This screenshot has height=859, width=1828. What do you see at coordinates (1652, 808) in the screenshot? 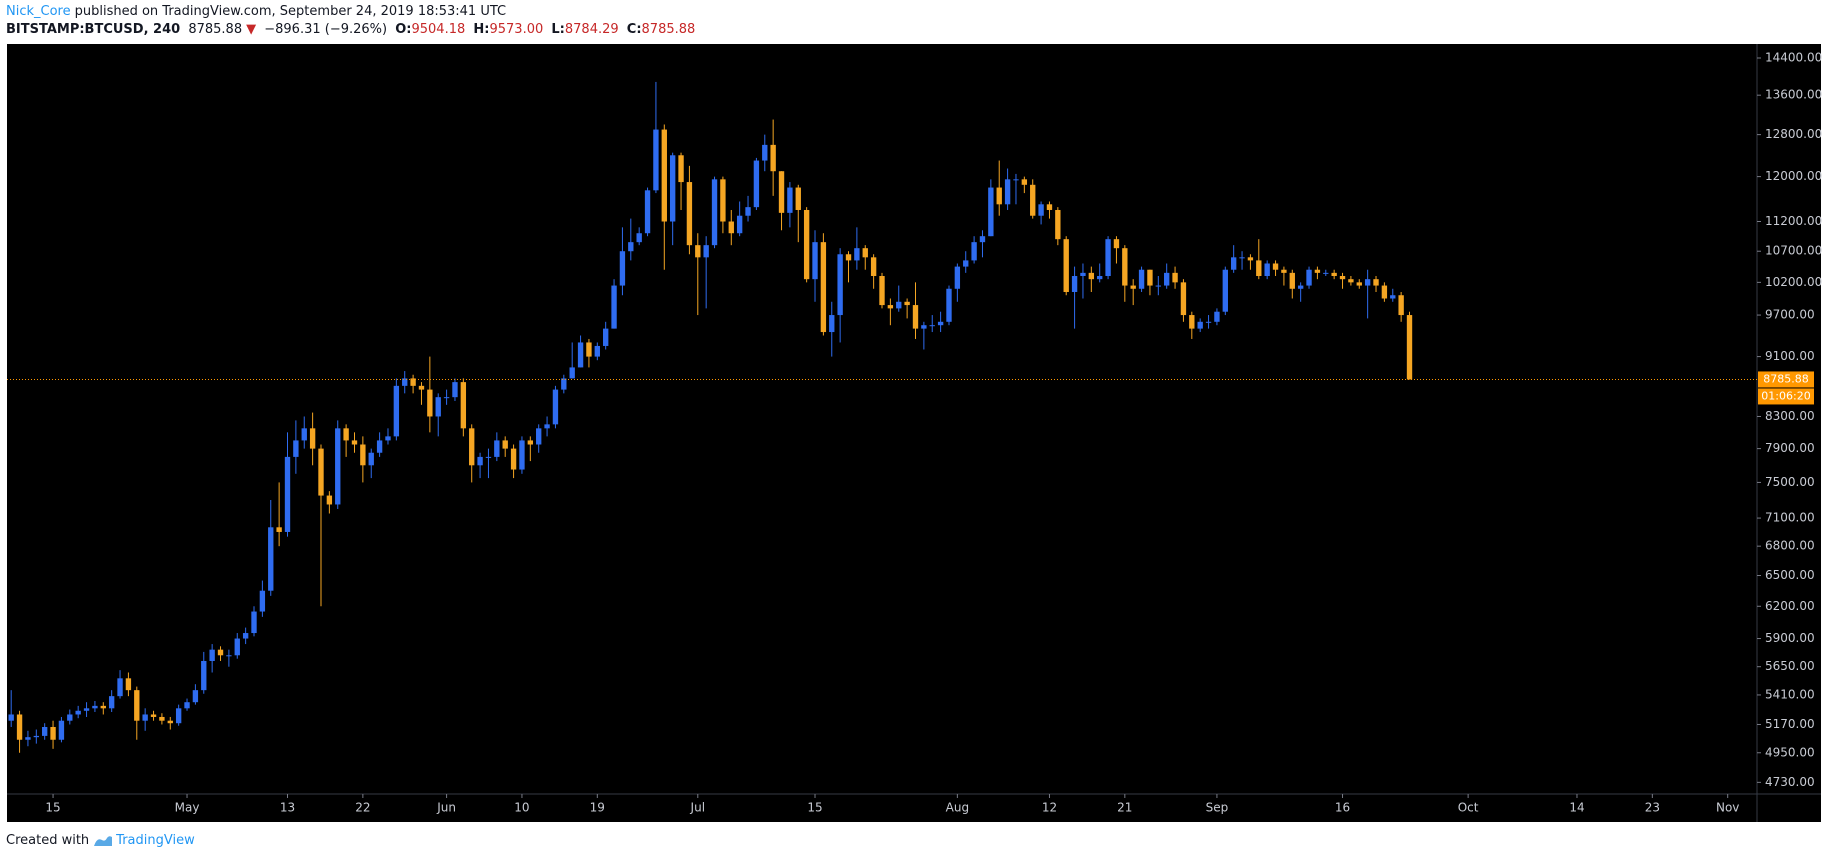
I see `x-tick-label: 23` at bounding box center [1652, 808].